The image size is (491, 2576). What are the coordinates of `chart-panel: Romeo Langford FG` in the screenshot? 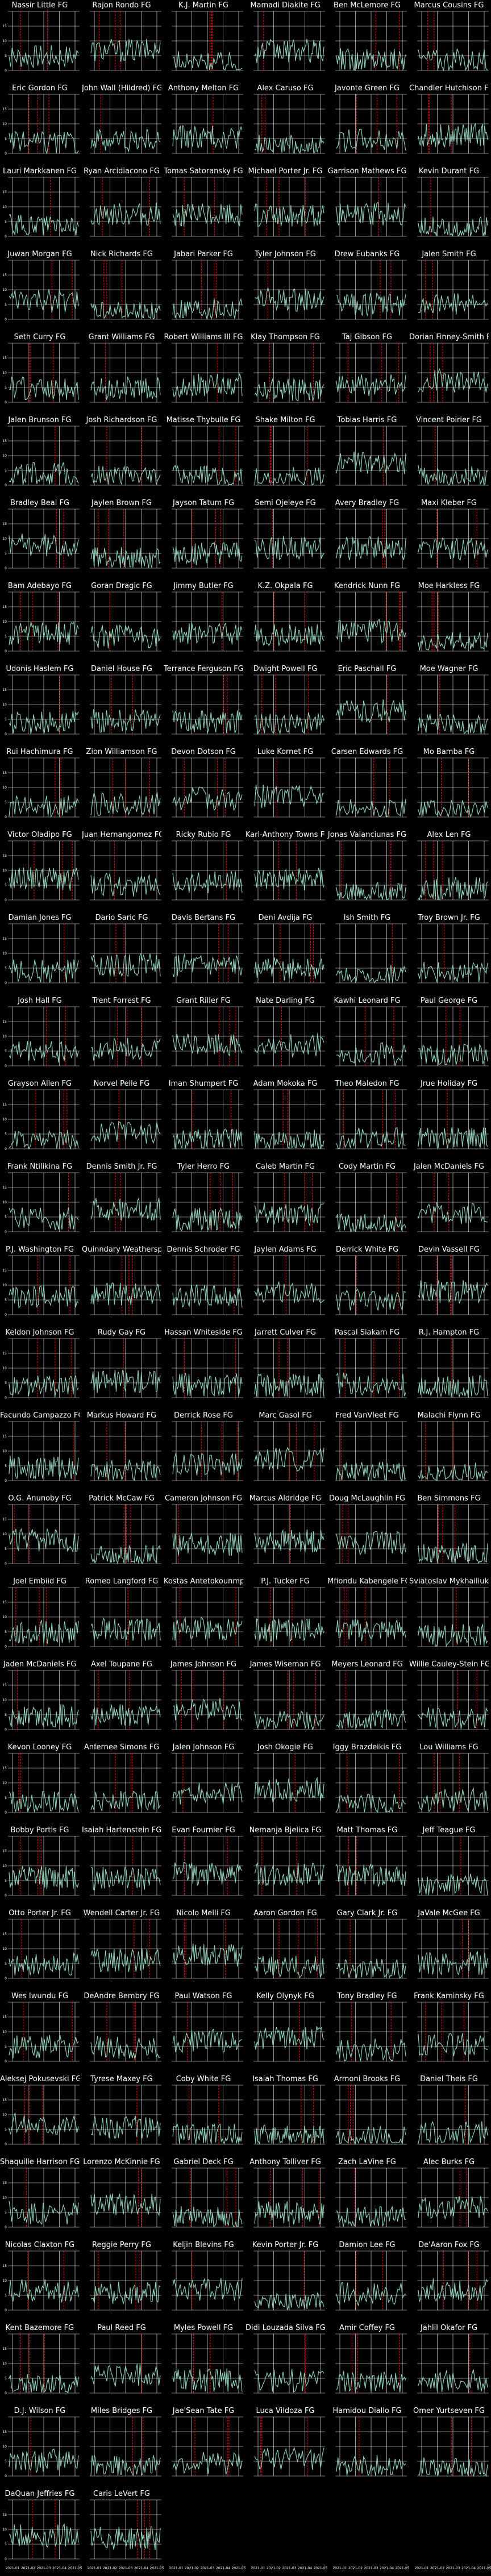 It's located at (123, 1618).